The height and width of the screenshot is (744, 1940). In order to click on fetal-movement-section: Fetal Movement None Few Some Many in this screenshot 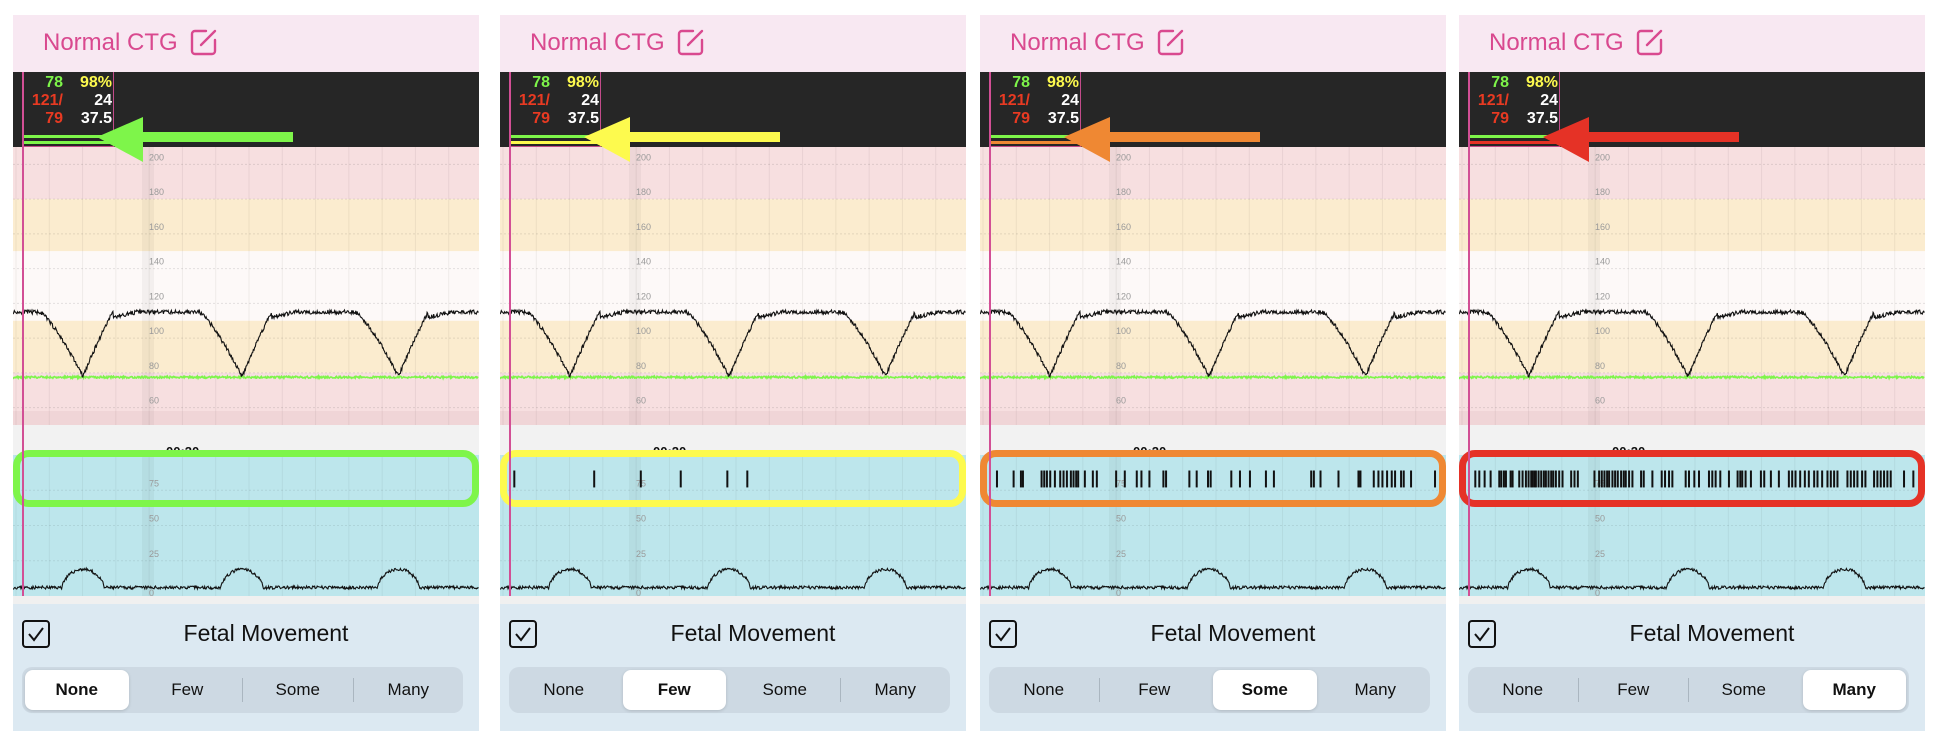, I will do `click(733, 667)`.